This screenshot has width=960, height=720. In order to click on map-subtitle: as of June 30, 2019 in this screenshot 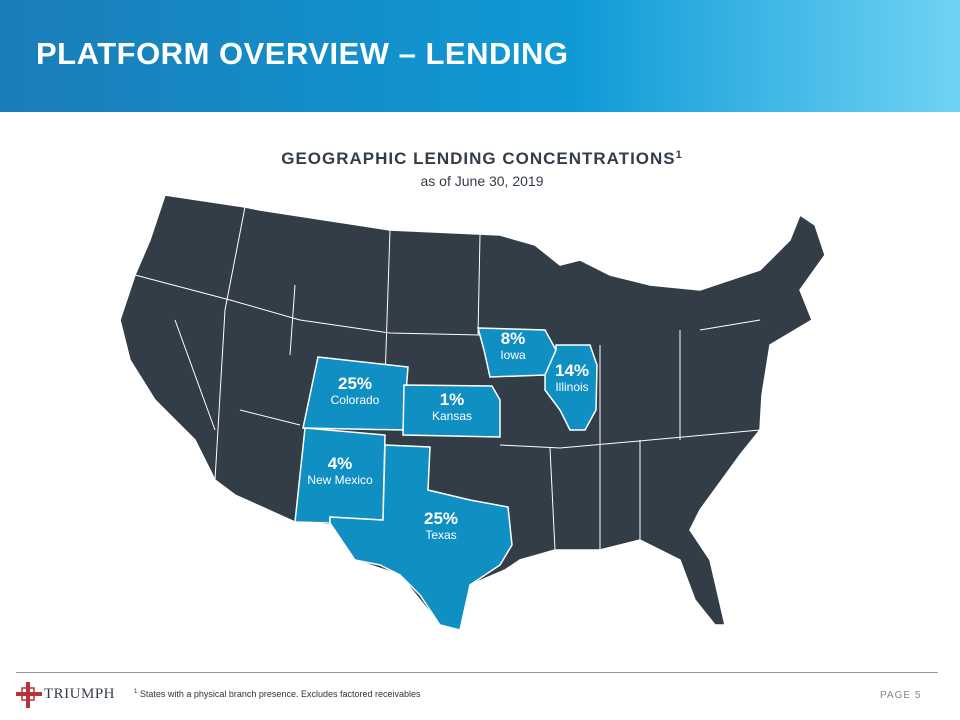, I will do `click(482, 181)`.